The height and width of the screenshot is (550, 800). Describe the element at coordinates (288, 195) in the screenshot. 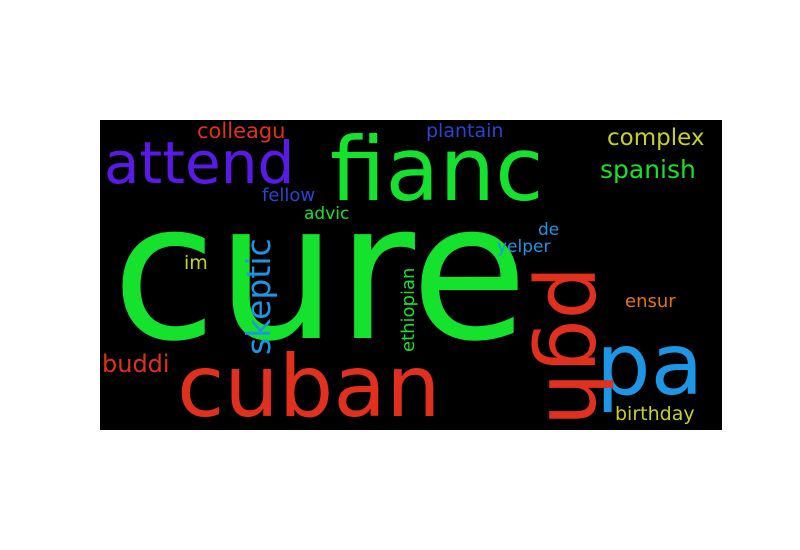

I see `word-fellow: fellow` at that location.